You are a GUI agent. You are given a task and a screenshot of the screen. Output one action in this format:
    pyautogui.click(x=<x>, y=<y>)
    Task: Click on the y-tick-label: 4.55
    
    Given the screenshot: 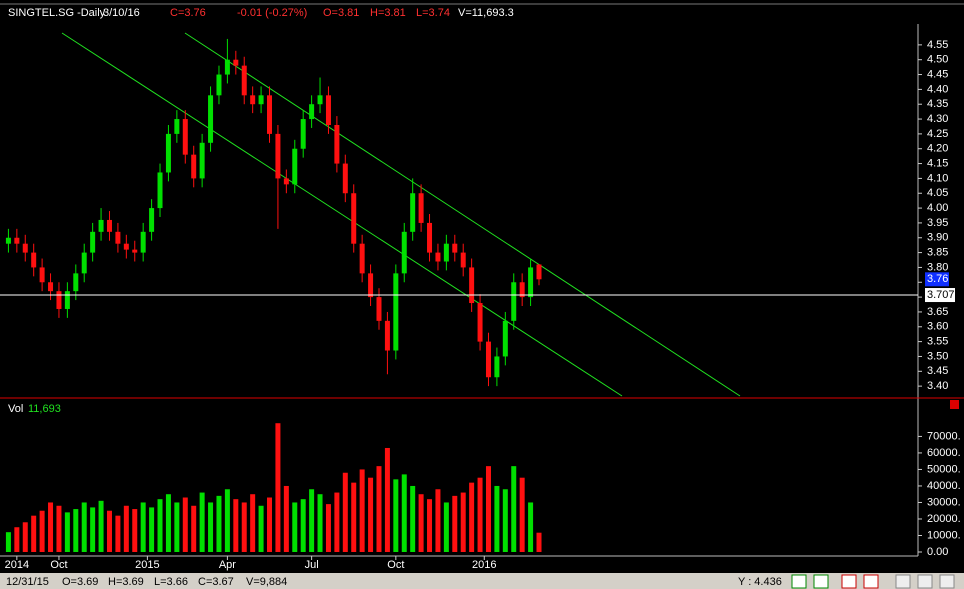 What is the action you would take?
    pyautogui.click(x=937, y=45)
    